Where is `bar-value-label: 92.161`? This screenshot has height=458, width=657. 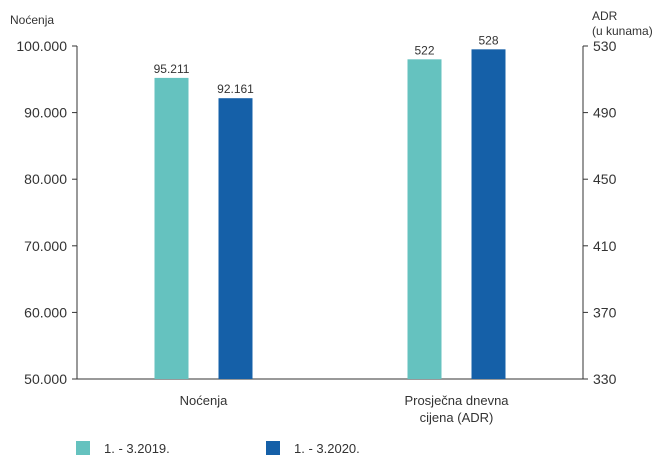 bar-value-label: 92.161 is located at coordinates (235, 89).